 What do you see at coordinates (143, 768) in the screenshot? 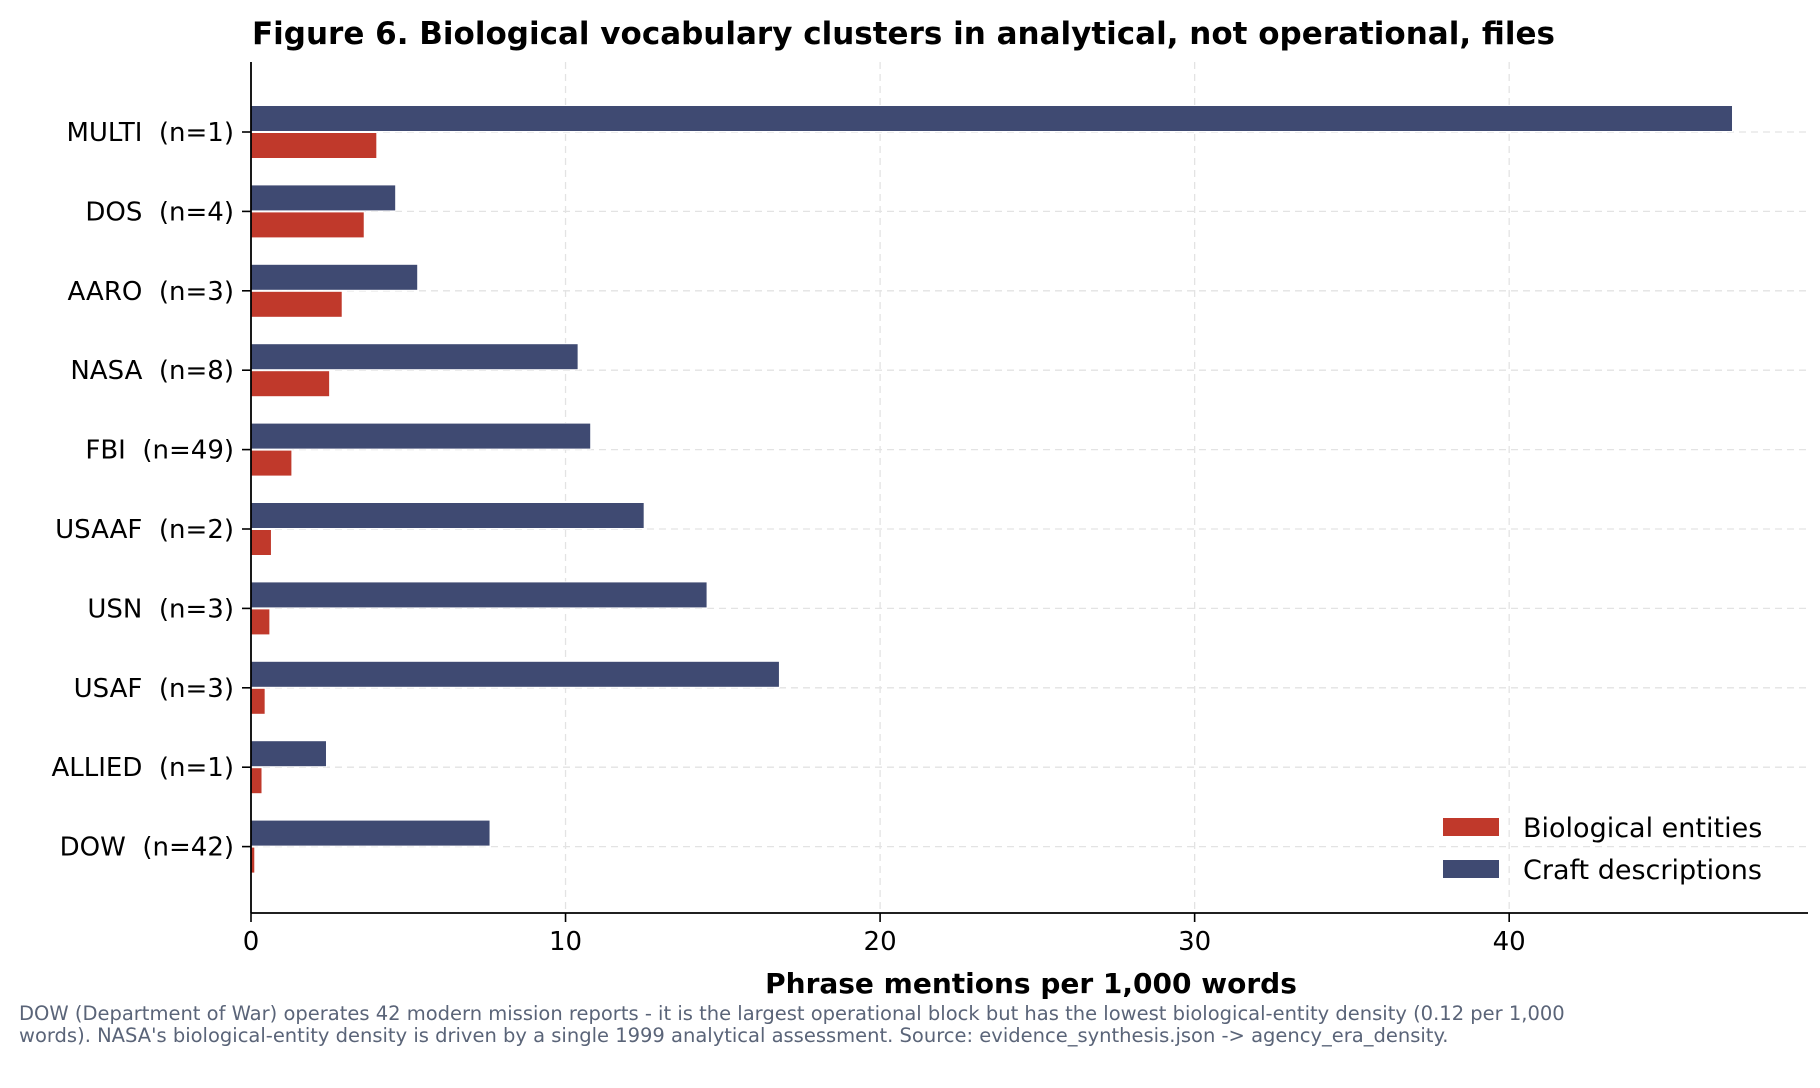
I see `y-tick-label: ALLIED (n=1)` at bounding box center [143, 768].